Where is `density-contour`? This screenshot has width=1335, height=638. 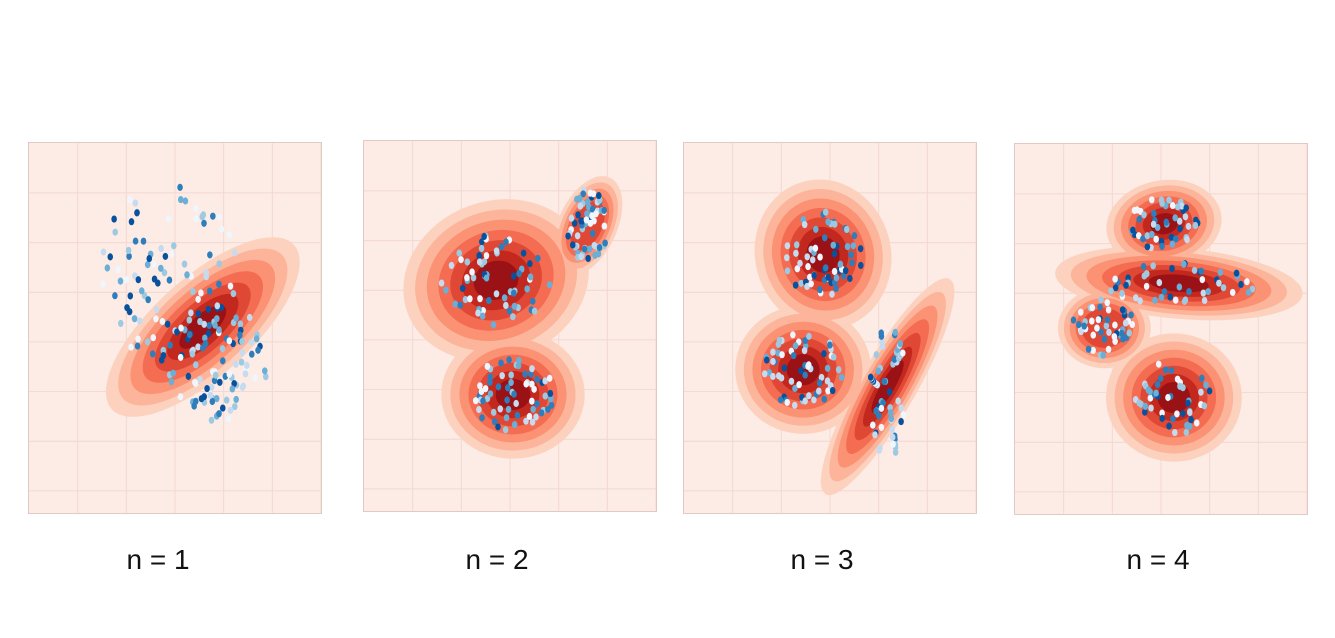
density-contour is located at coordinates (1178, 283).